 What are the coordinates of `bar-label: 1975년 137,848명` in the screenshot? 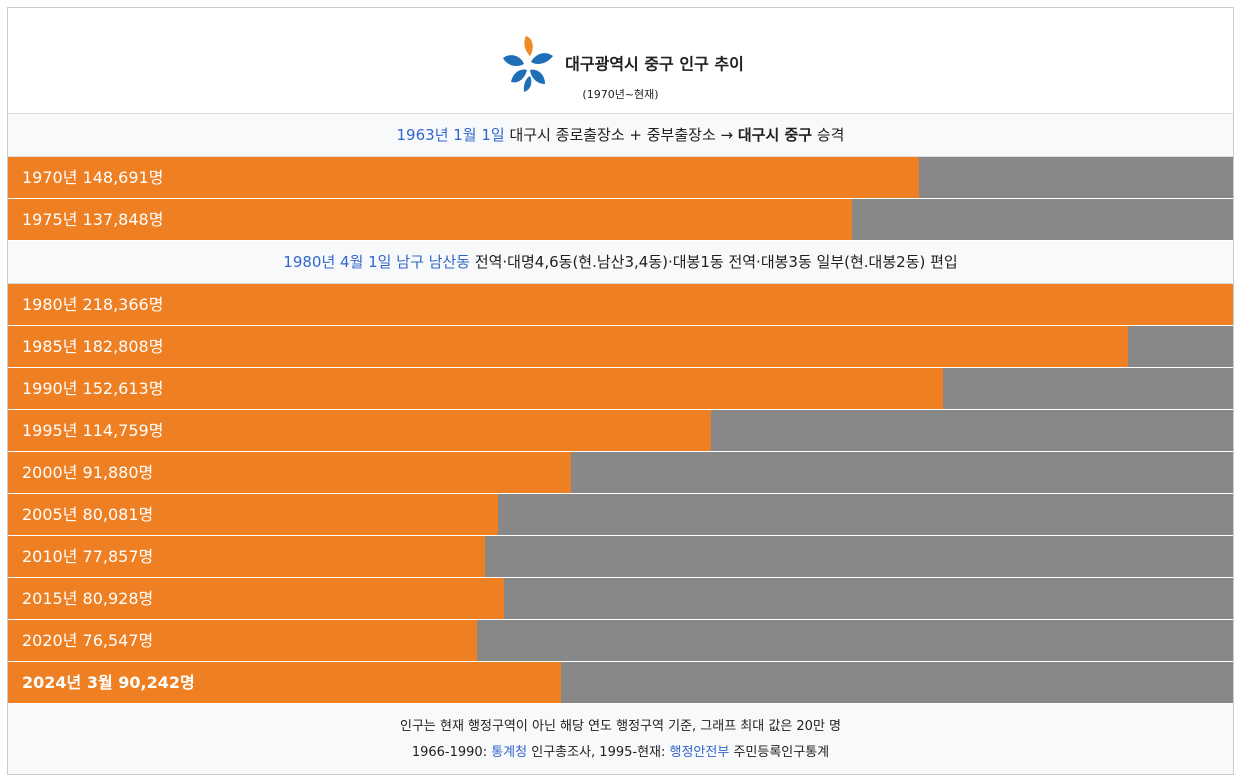 It's located at (92, 219).